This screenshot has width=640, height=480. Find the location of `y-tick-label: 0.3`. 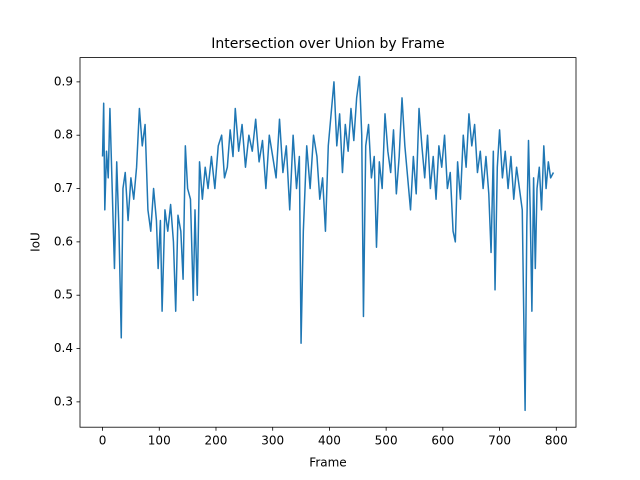

y-tick-label: 0.3 is located at coordinates (63, 401).